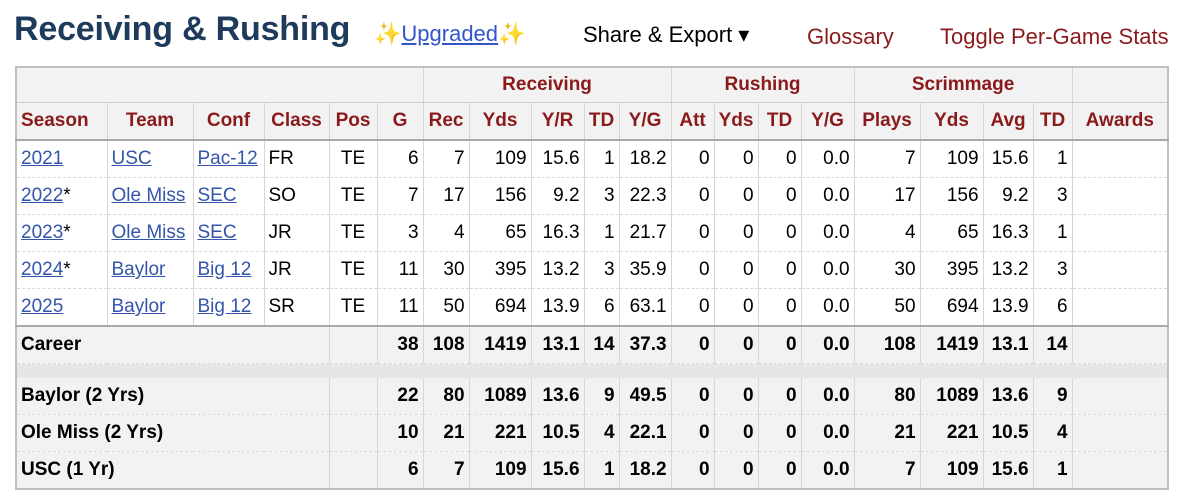  What do you see at coordinates (952, 233) in the screenshot?
I see `stat-cell-scrim-yds: 65` at bounding box center [952, 233].